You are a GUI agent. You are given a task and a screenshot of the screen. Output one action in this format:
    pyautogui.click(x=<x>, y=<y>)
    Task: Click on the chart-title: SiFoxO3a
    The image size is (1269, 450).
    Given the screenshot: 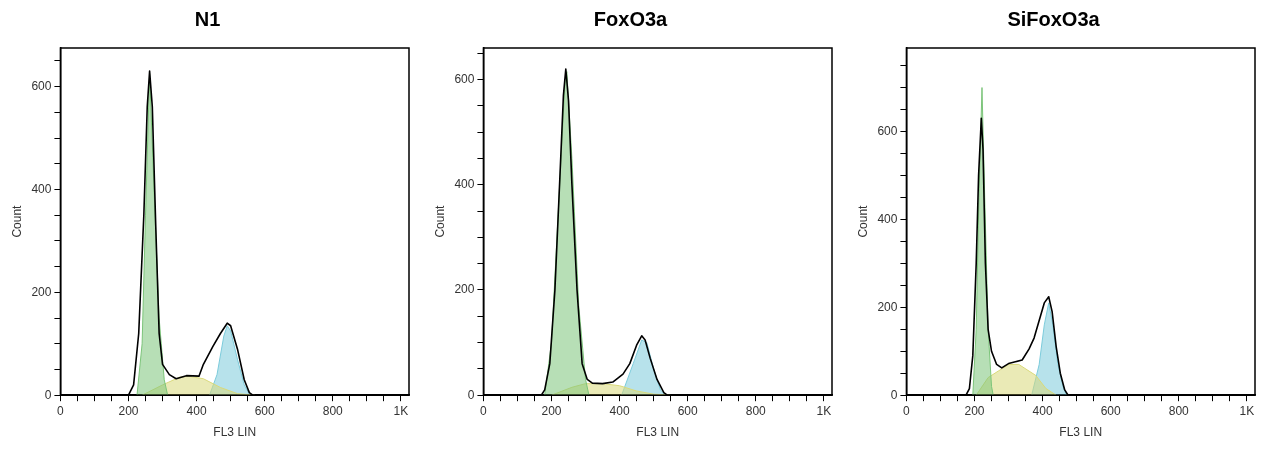 What is the action you would take?
    pyautogui.click(x=1054, y=18)
    